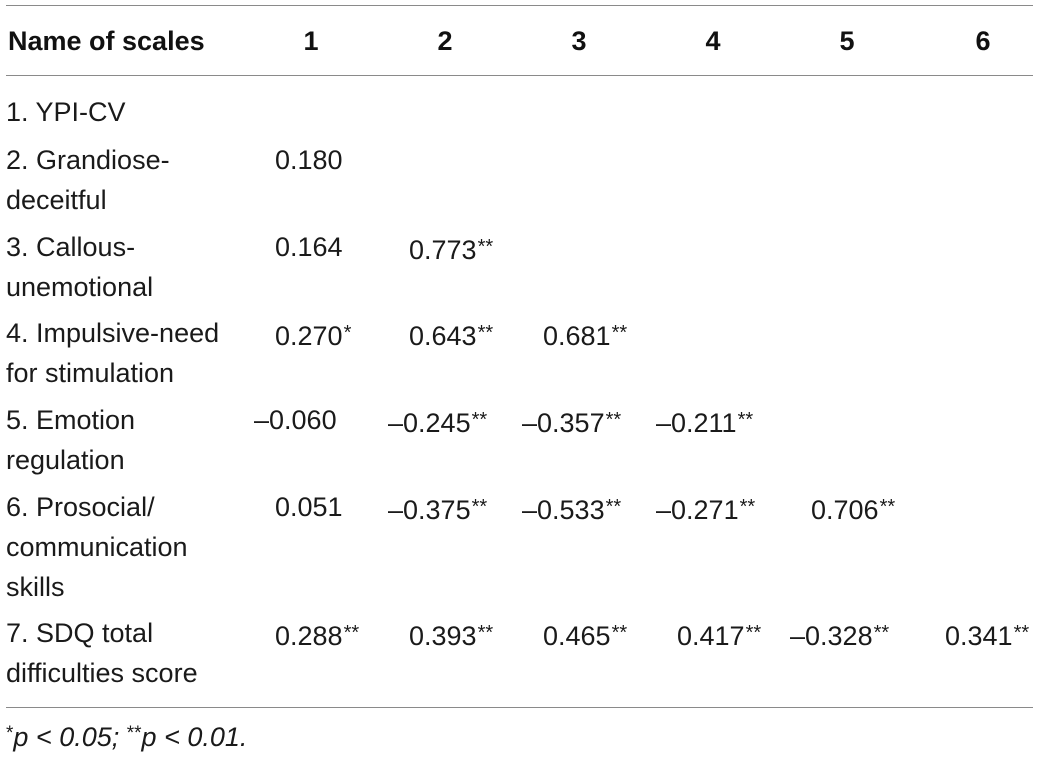 This screenshot has width=1045, height=757. Describe the element at coordinates (88, 180) in the screenshot. I see `row-label: 2. Grandiose-deceitful` at that location.